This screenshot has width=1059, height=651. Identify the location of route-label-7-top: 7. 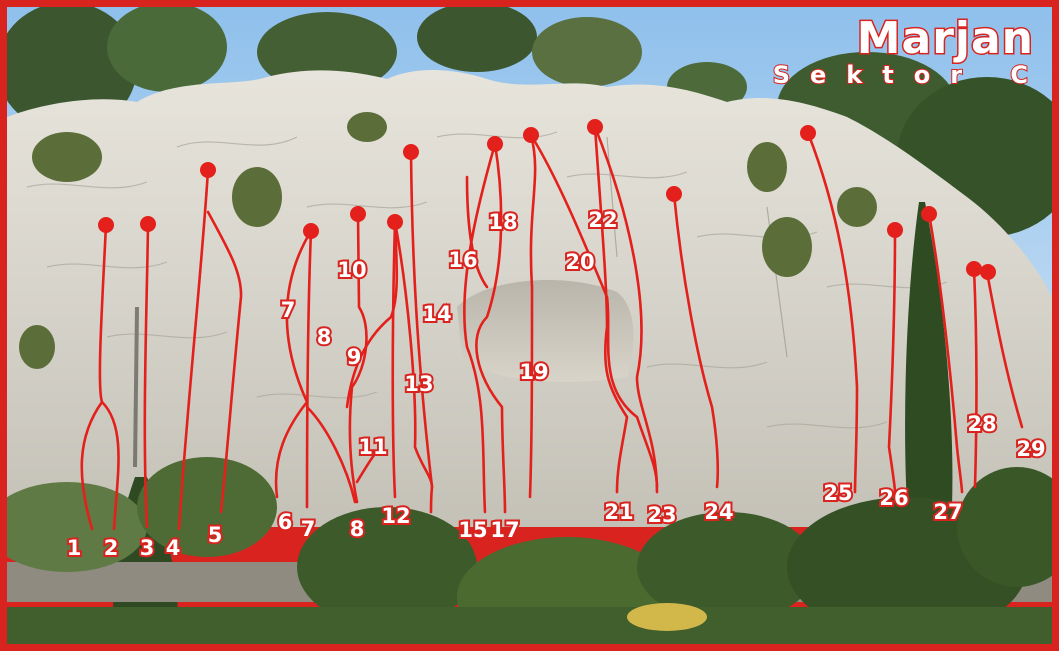
(288, 310).